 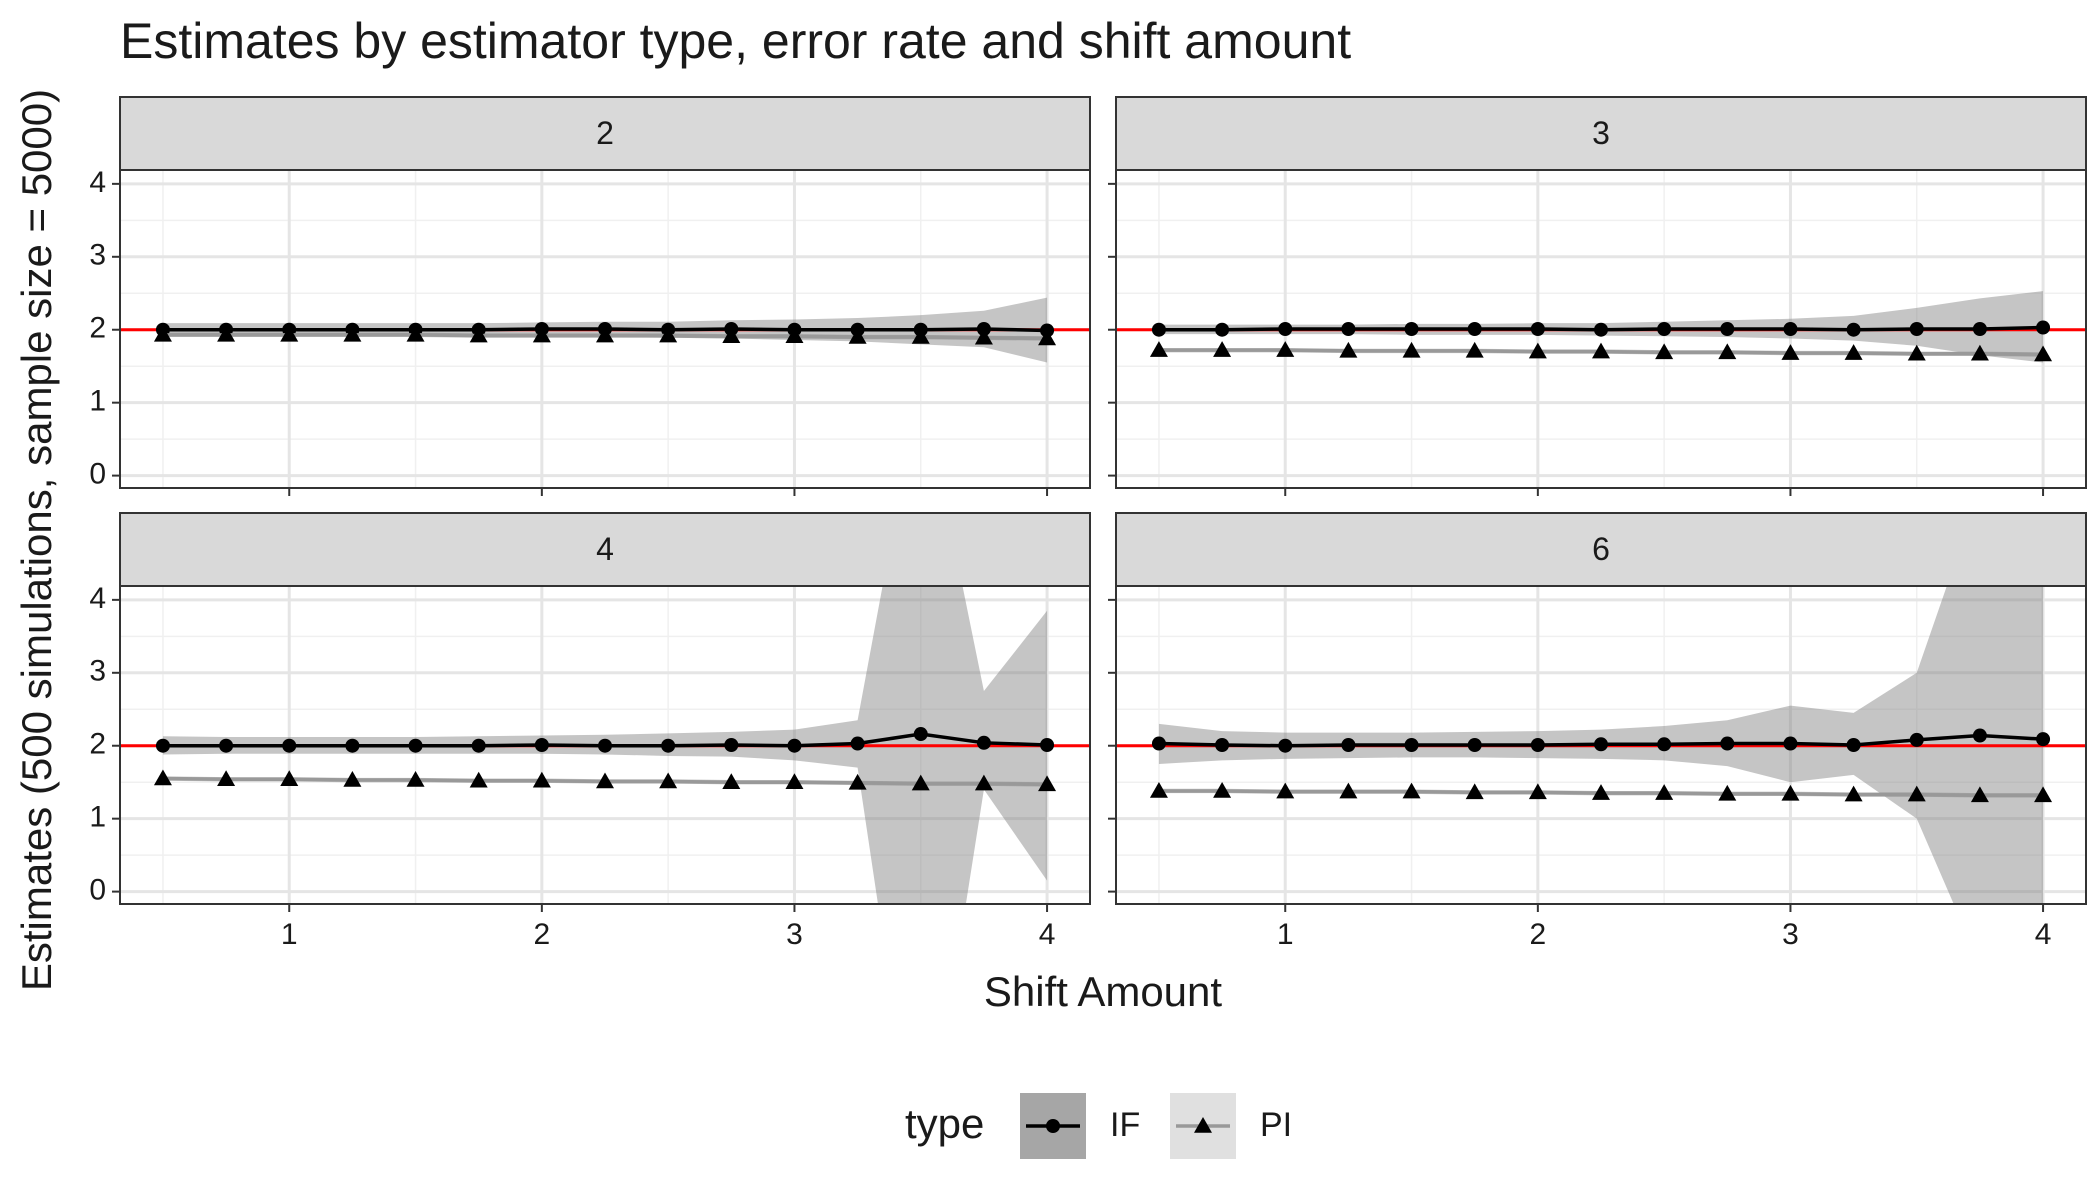 I want to click on x-tick-label: 3, so click(x=794, y=934).